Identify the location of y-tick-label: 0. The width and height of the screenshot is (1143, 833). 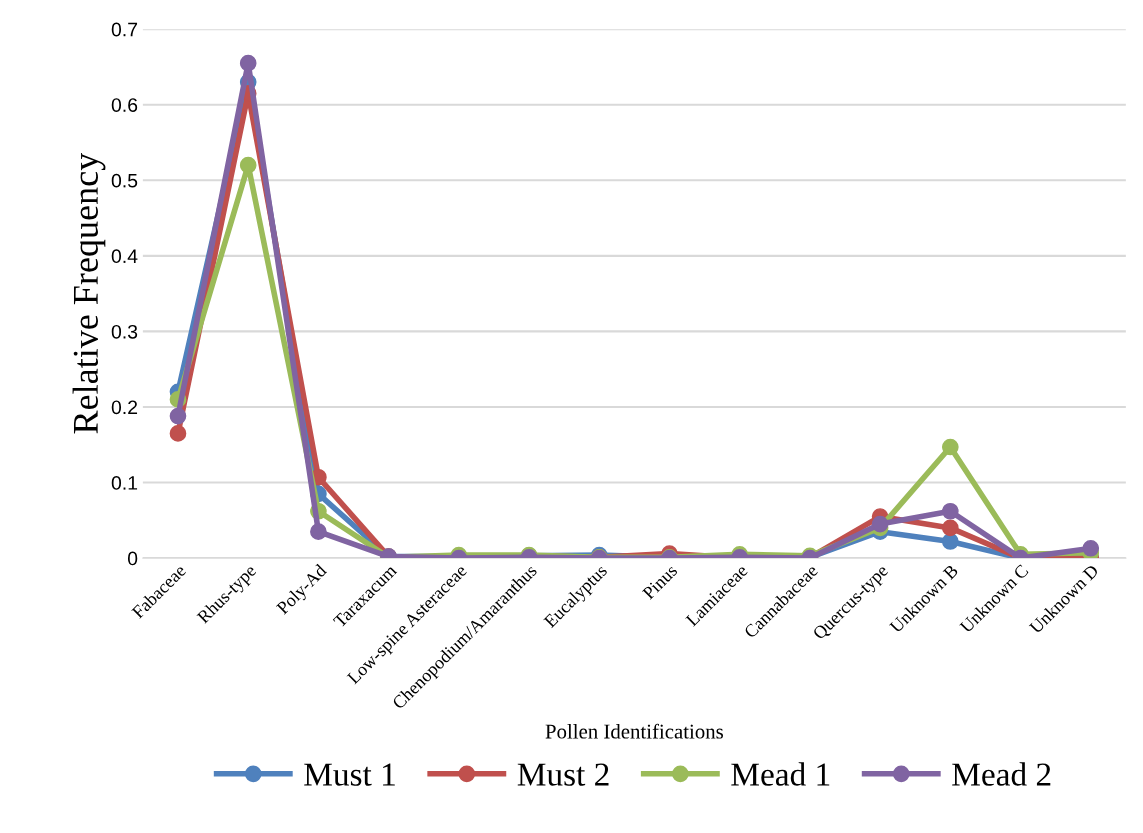
(132, 558).